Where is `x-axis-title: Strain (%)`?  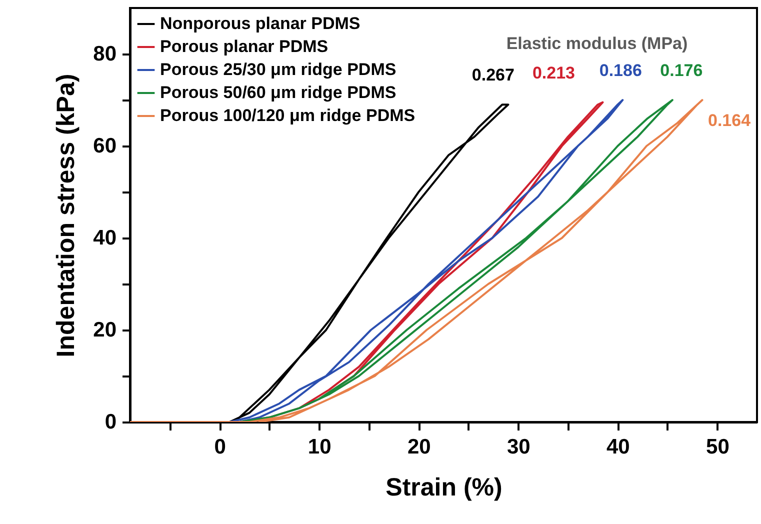
x-axis-title: Strain (%) is located at coordinates (444, 488).